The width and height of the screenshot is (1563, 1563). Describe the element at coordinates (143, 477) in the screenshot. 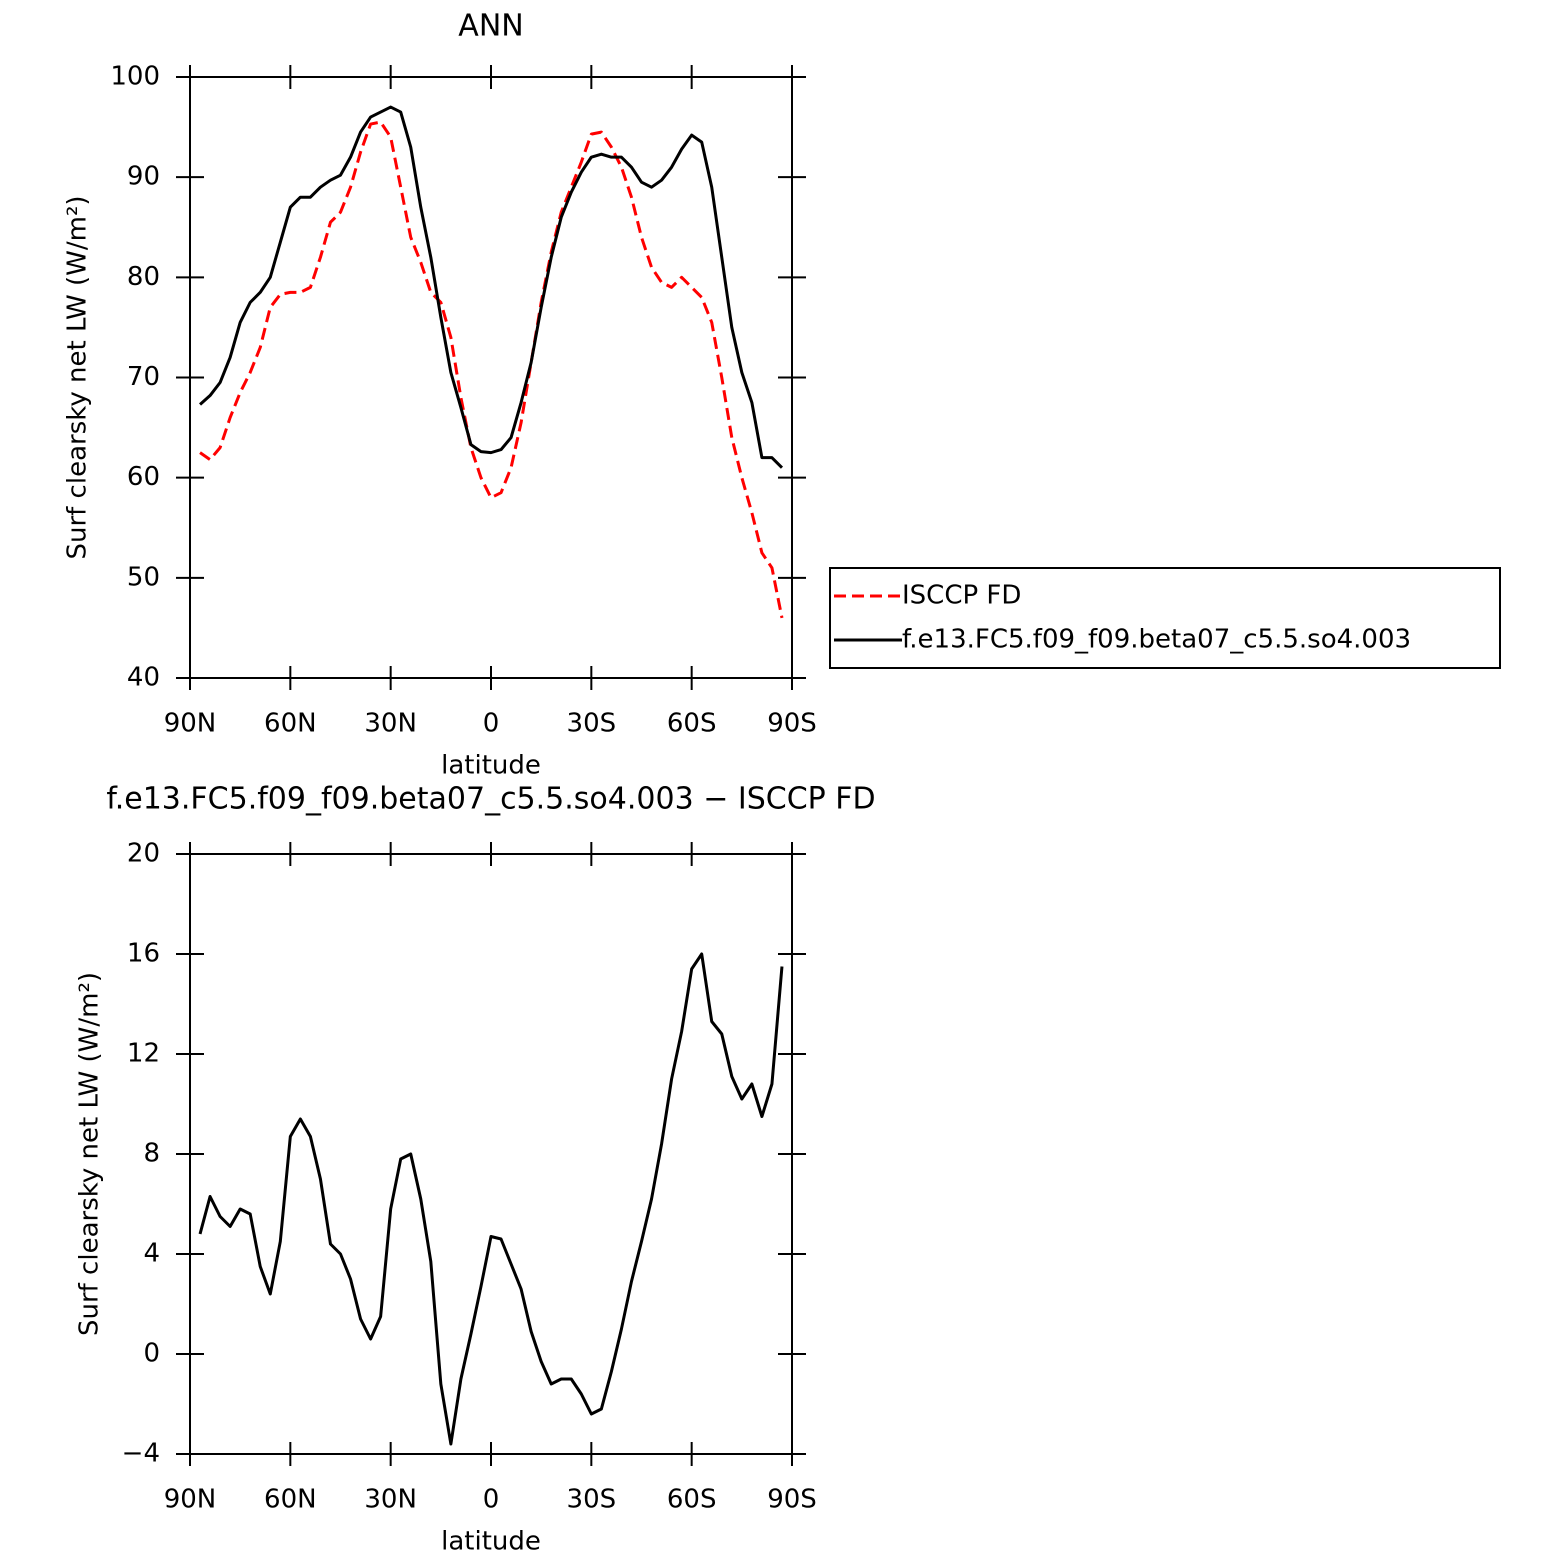

I see `y-tick-label: 60` at that location.